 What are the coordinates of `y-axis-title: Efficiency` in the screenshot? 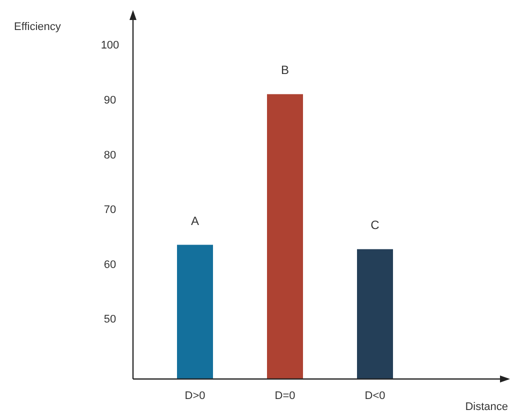 It's located at (38, 27).